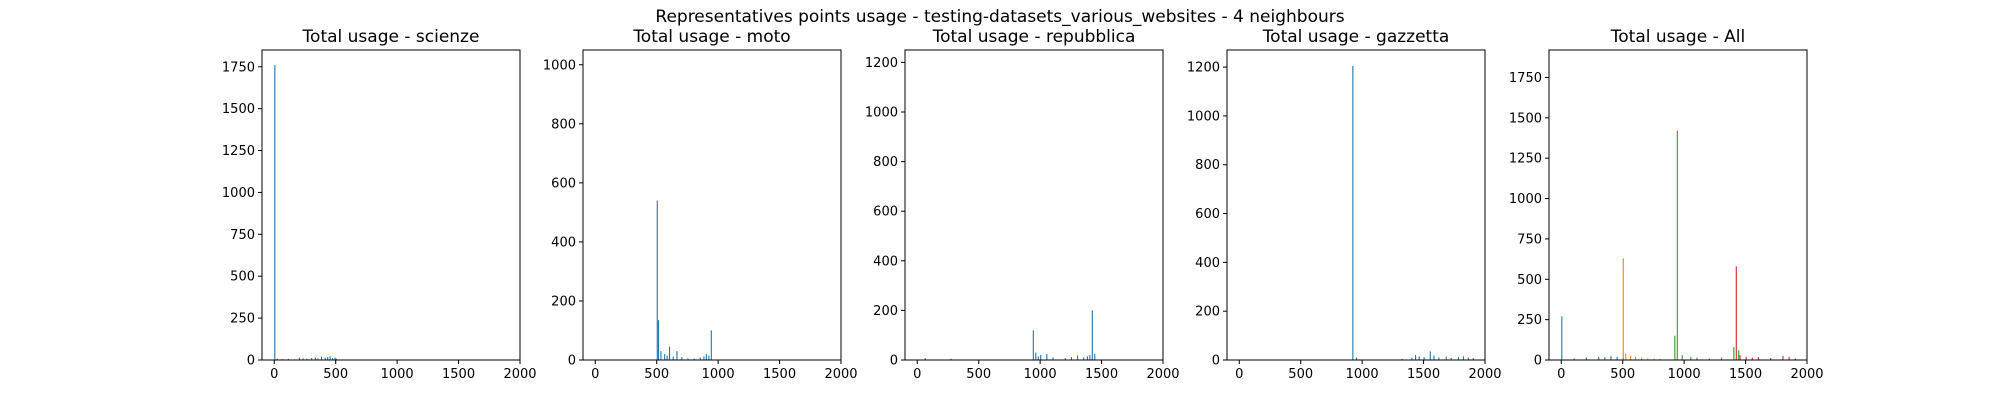 This screenshot has height=400, width=2000. I want to click on y-tick-label: 200, so click(563, 301).